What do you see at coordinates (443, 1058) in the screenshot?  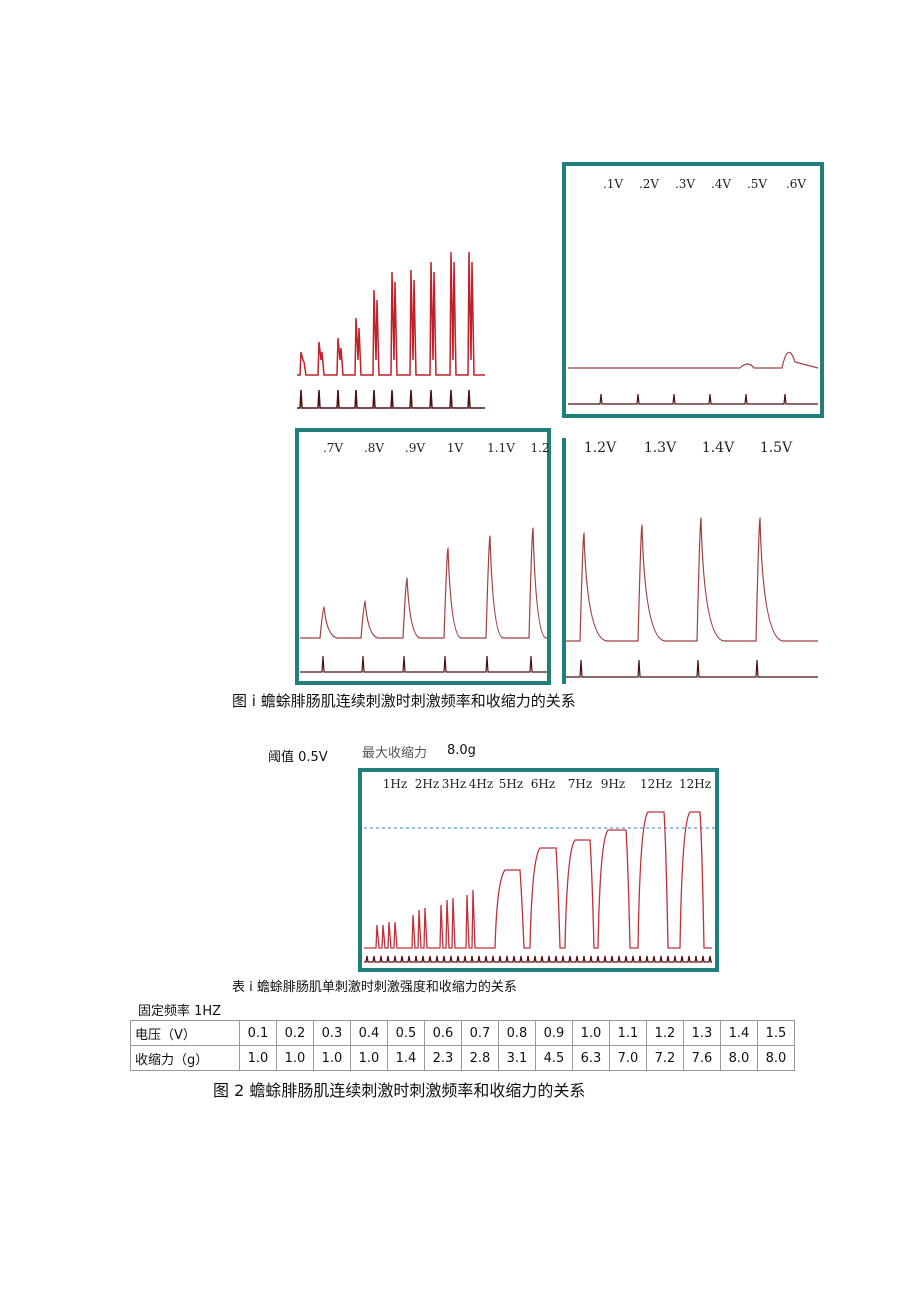 I see `table-cell: 2.3` at bounding box center [443, 1058].